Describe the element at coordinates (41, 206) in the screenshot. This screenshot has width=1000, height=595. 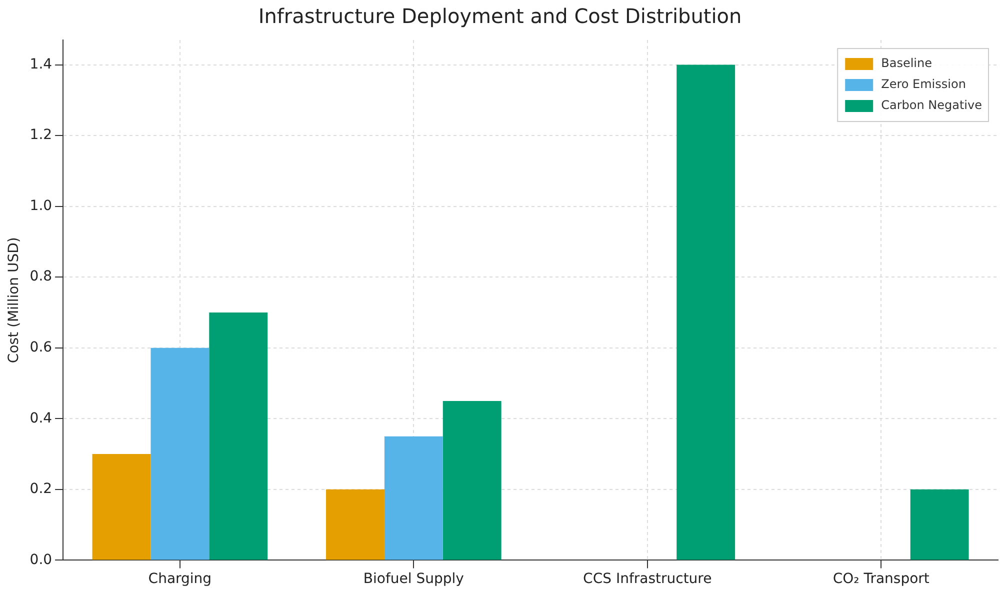
I see `y-tick-label: 1.0` at that location.